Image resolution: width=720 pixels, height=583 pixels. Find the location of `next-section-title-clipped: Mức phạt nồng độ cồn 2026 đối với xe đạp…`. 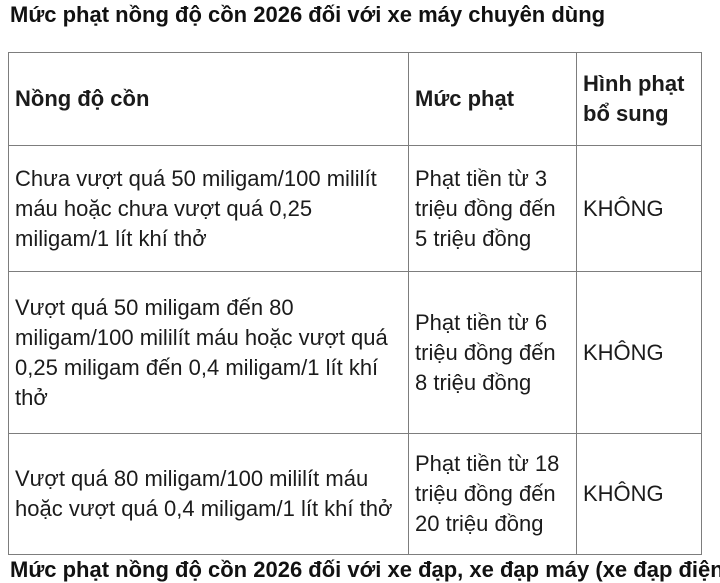

next-section-title-clipped: Mức phạt nồng độ cồn 2026 đối với xe đạp… is located at coordinates (365, 569).